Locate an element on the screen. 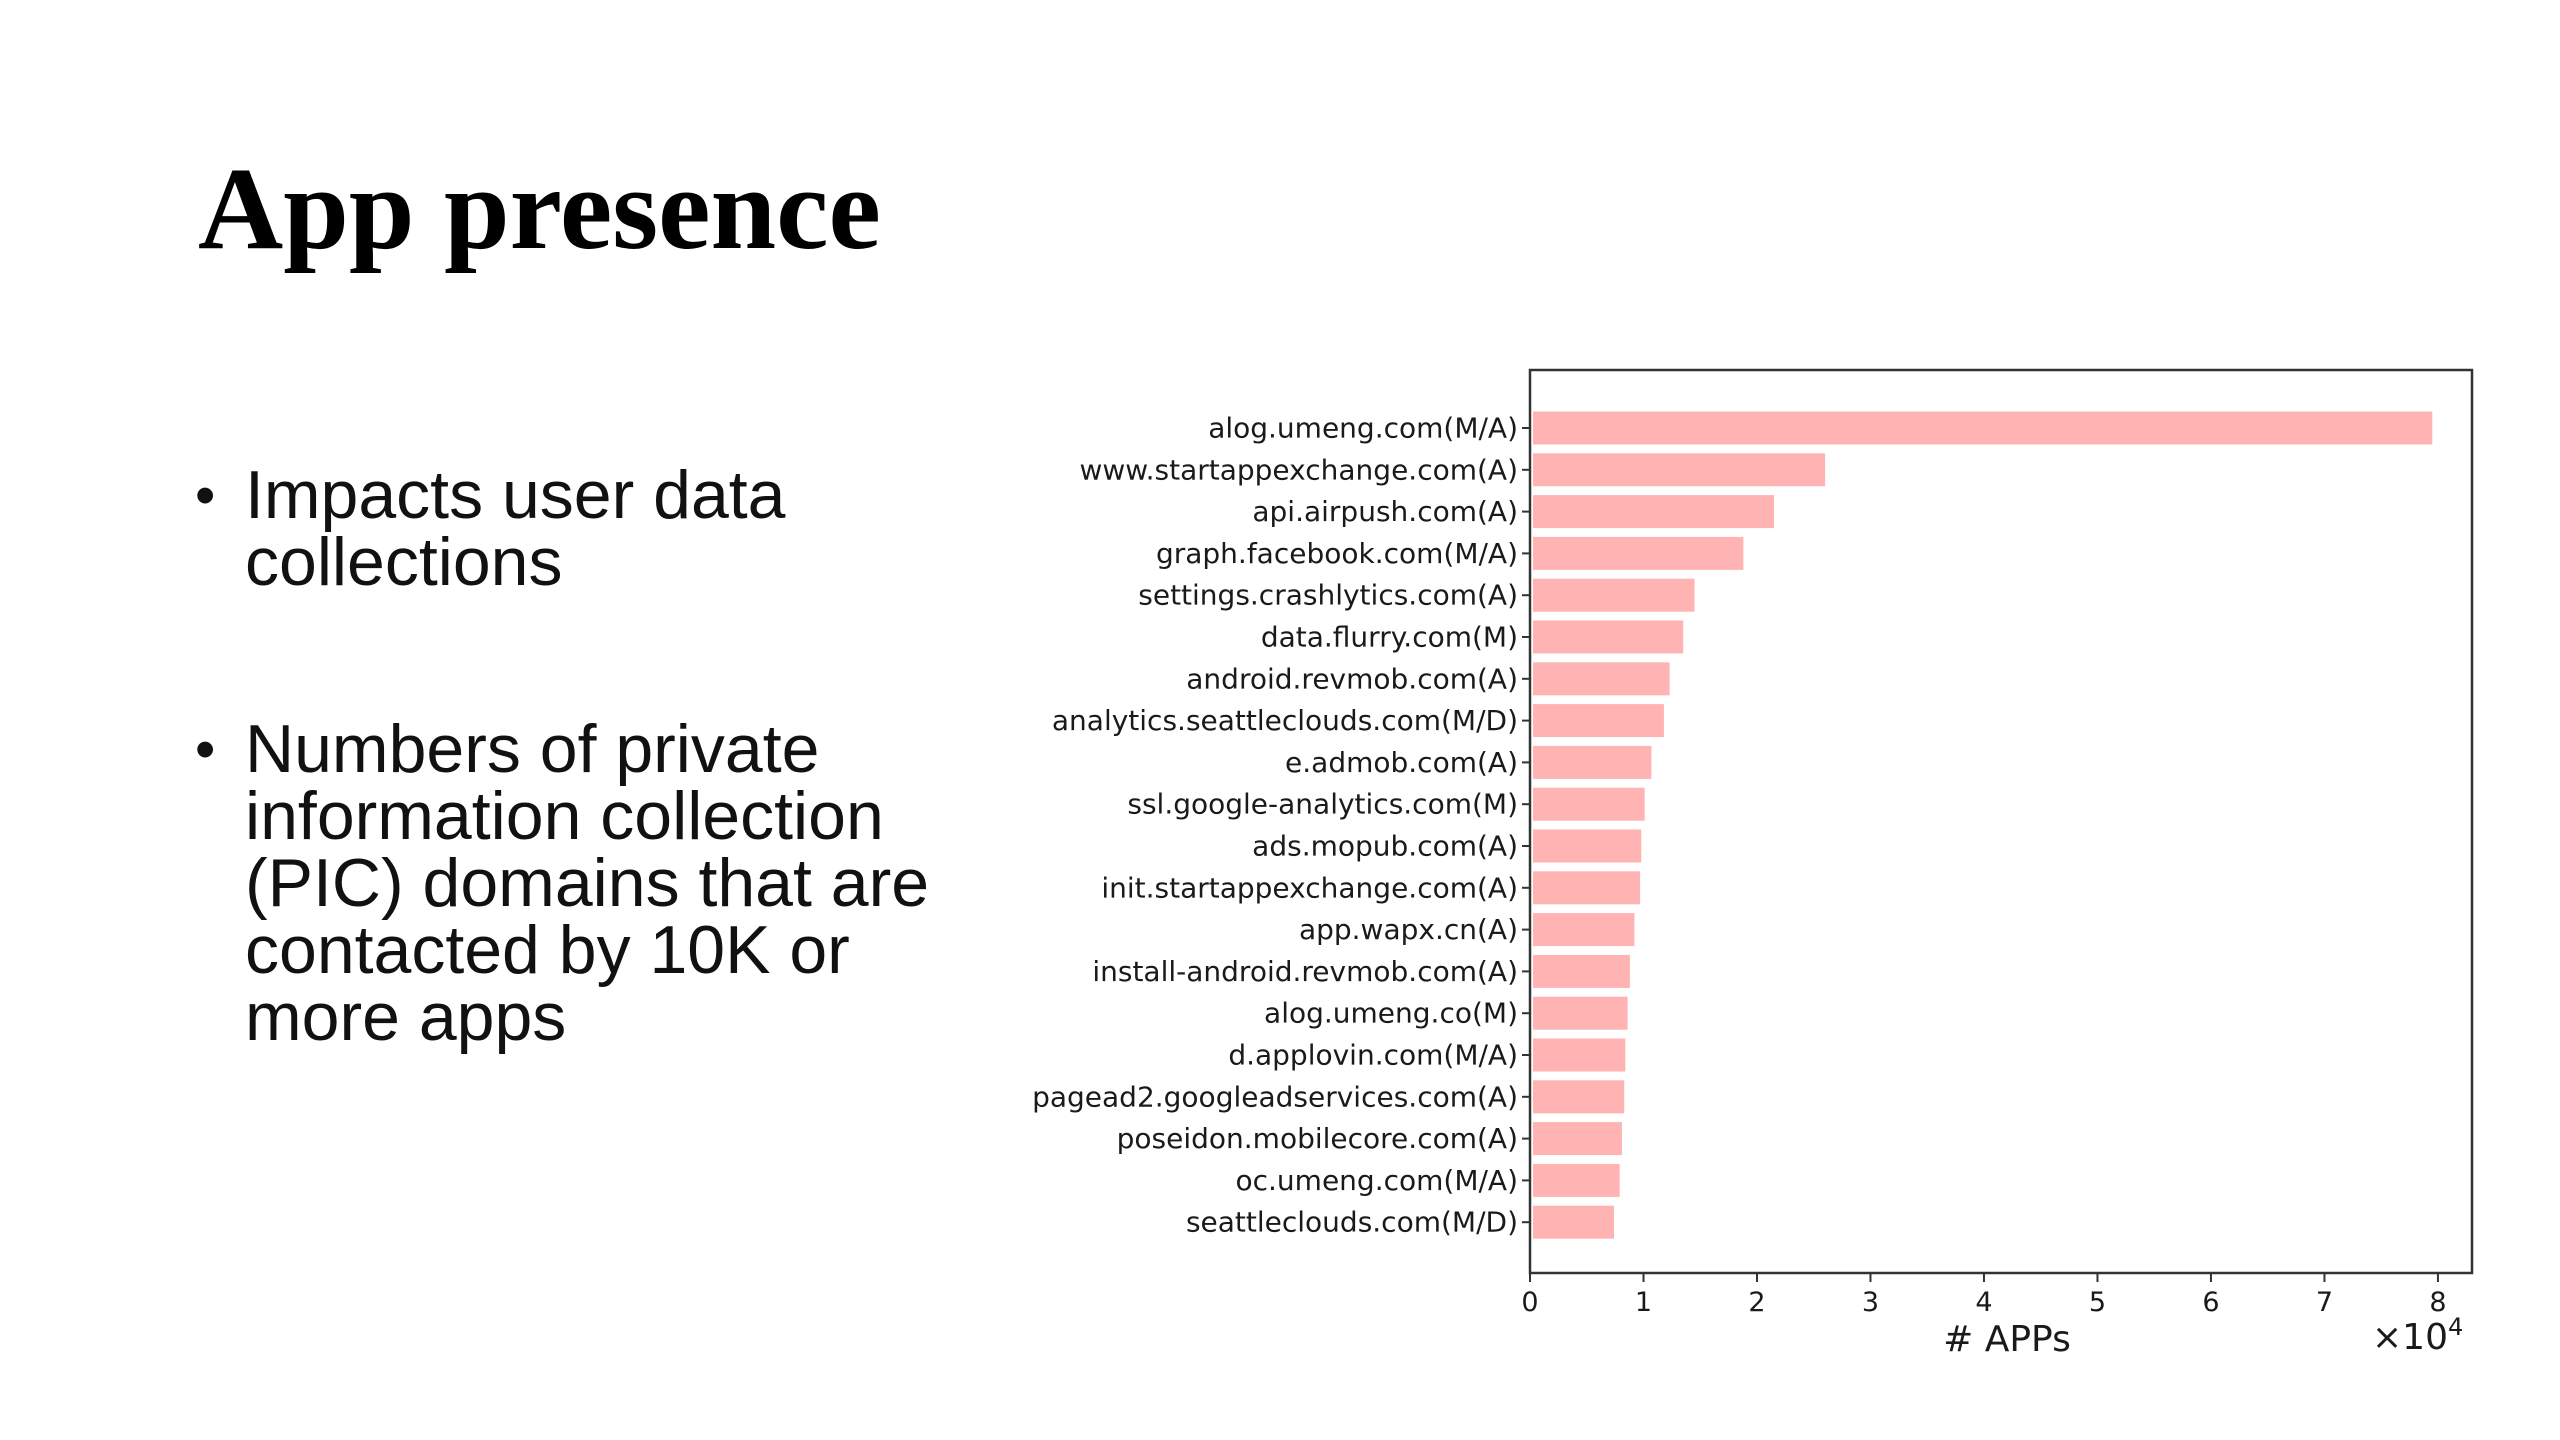 Image resolution: width=2560 pixels, height=1440 pixels. category-label: api.airpush.com(A) is located at coordinates (1385, 511).